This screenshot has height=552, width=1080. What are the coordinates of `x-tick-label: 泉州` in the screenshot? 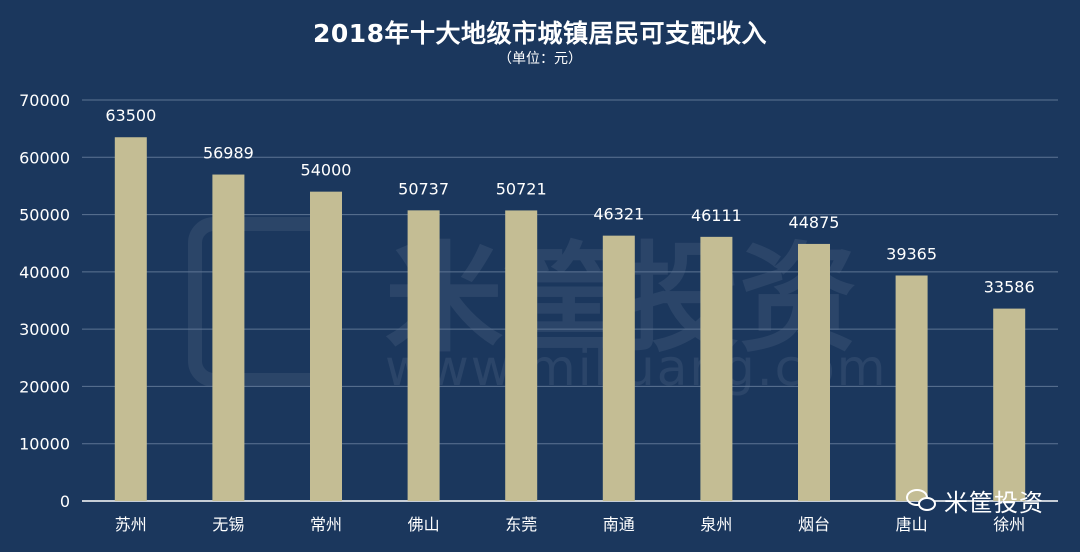 It's located at (716, 524).